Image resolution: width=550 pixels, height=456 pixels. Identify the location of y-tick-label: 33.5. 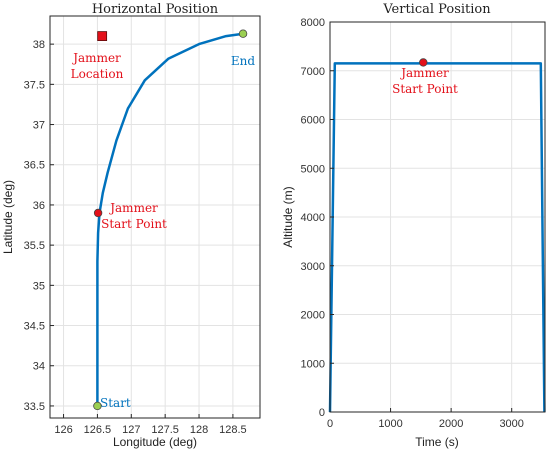
(34, 407).